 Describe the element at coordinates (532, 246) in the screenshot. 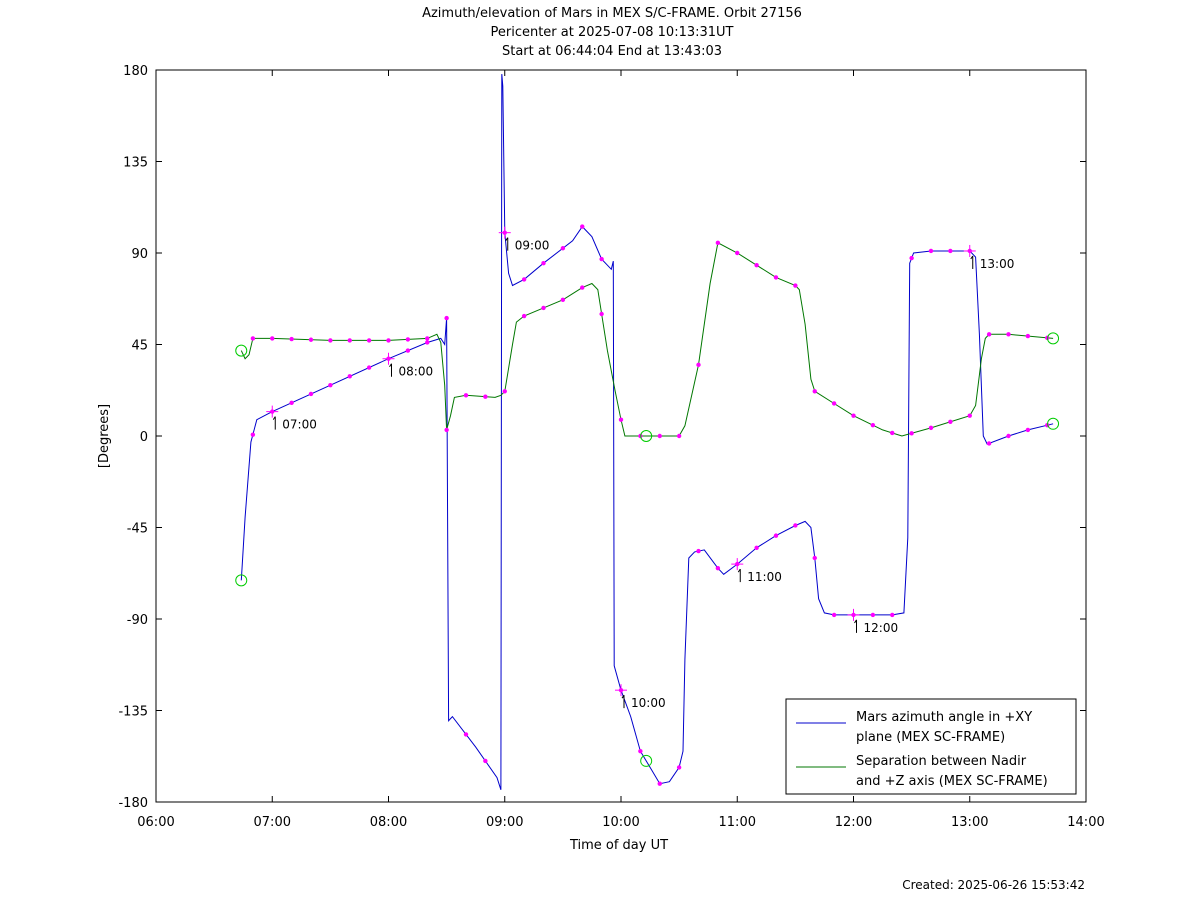

I see `hour-label: 09:00` at that location.